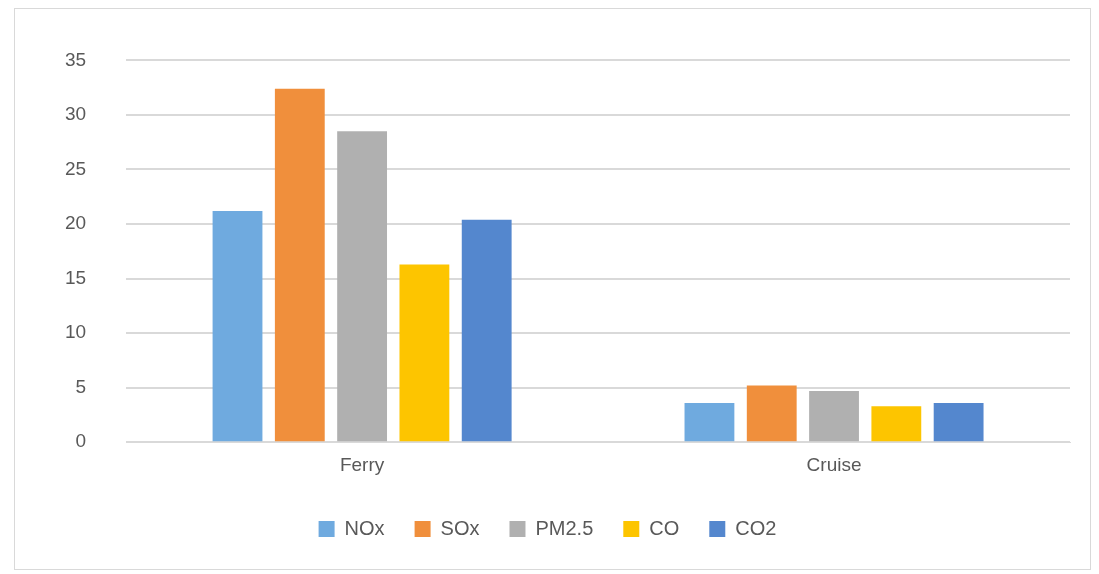 This screenshot has height=574, width=1099. I want to click on legend-label: SOx, so click(460, 527).